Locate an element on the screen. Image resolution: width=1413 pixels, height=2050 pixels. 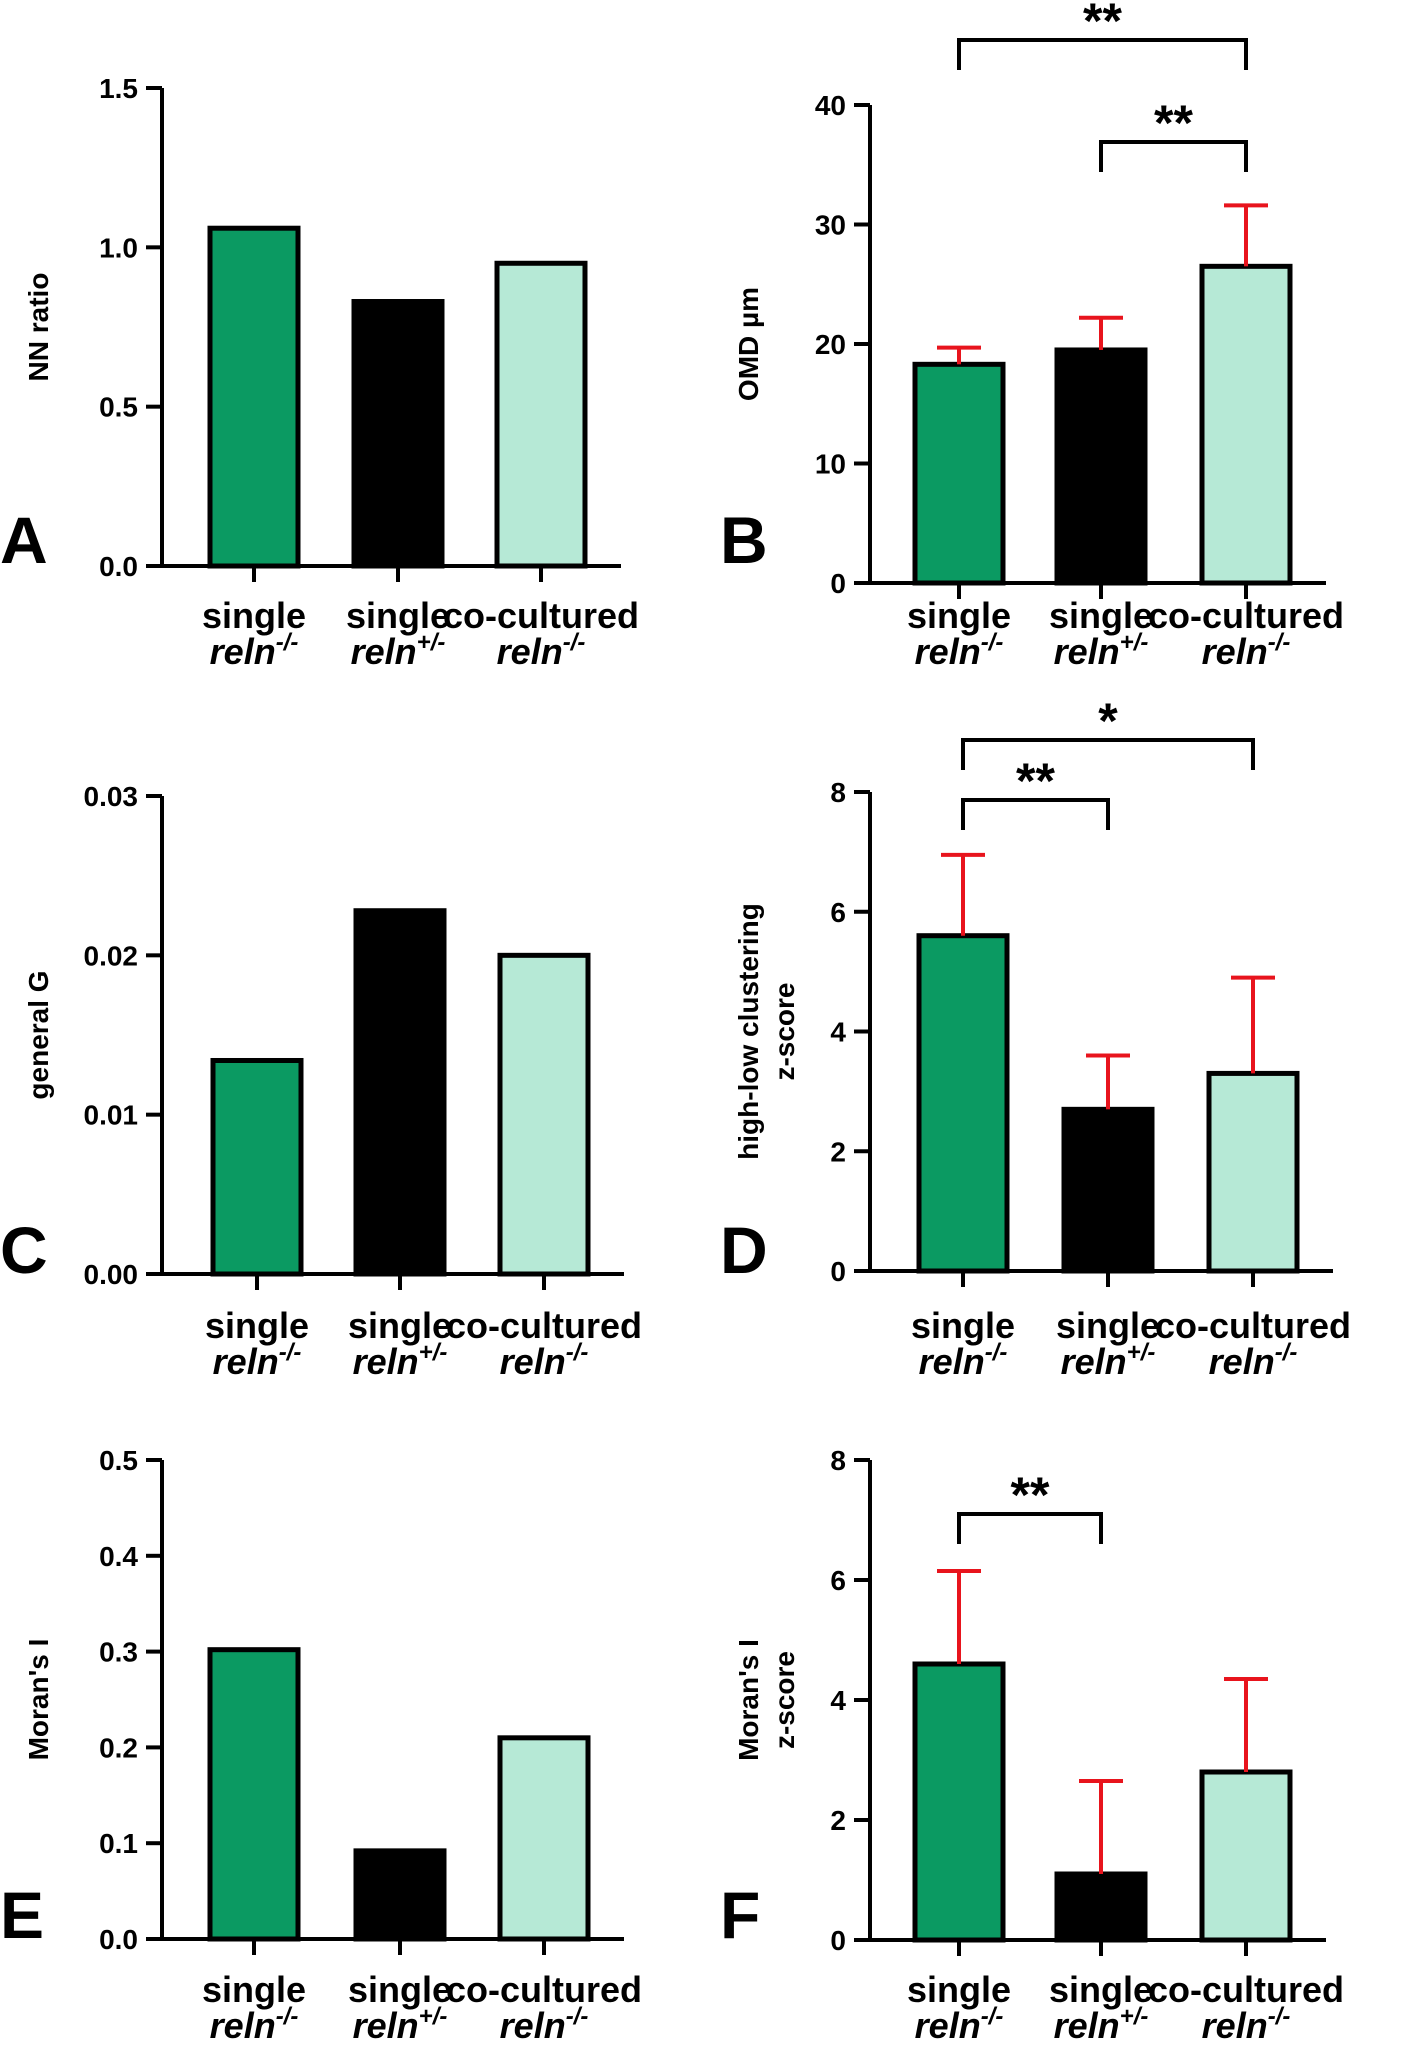
y-axis-label: z-score is located at coordinates (784, 1031).